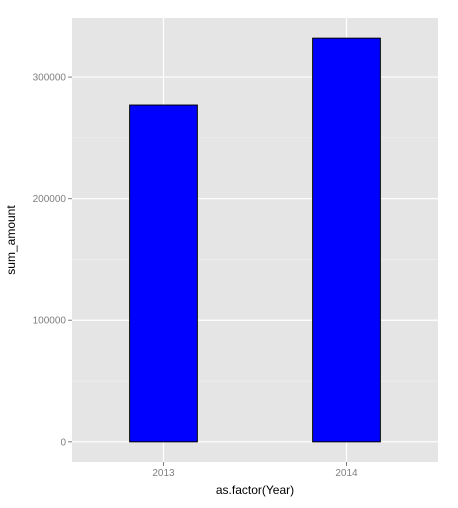 This screenshot has height=508, width=458. I want to click on y-axis: 0 100000 200000 300000, so click(52, 260).